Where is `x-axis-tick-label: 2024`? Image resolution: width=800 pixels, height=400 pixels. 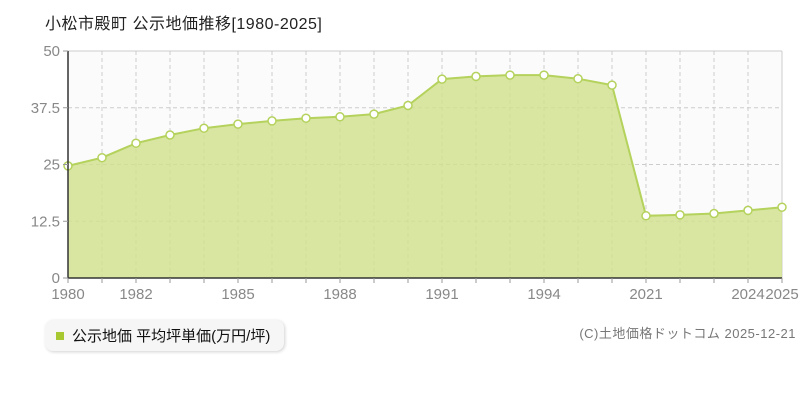 x-axis-tick-label: 2024 is located at coordinates (747, 294).